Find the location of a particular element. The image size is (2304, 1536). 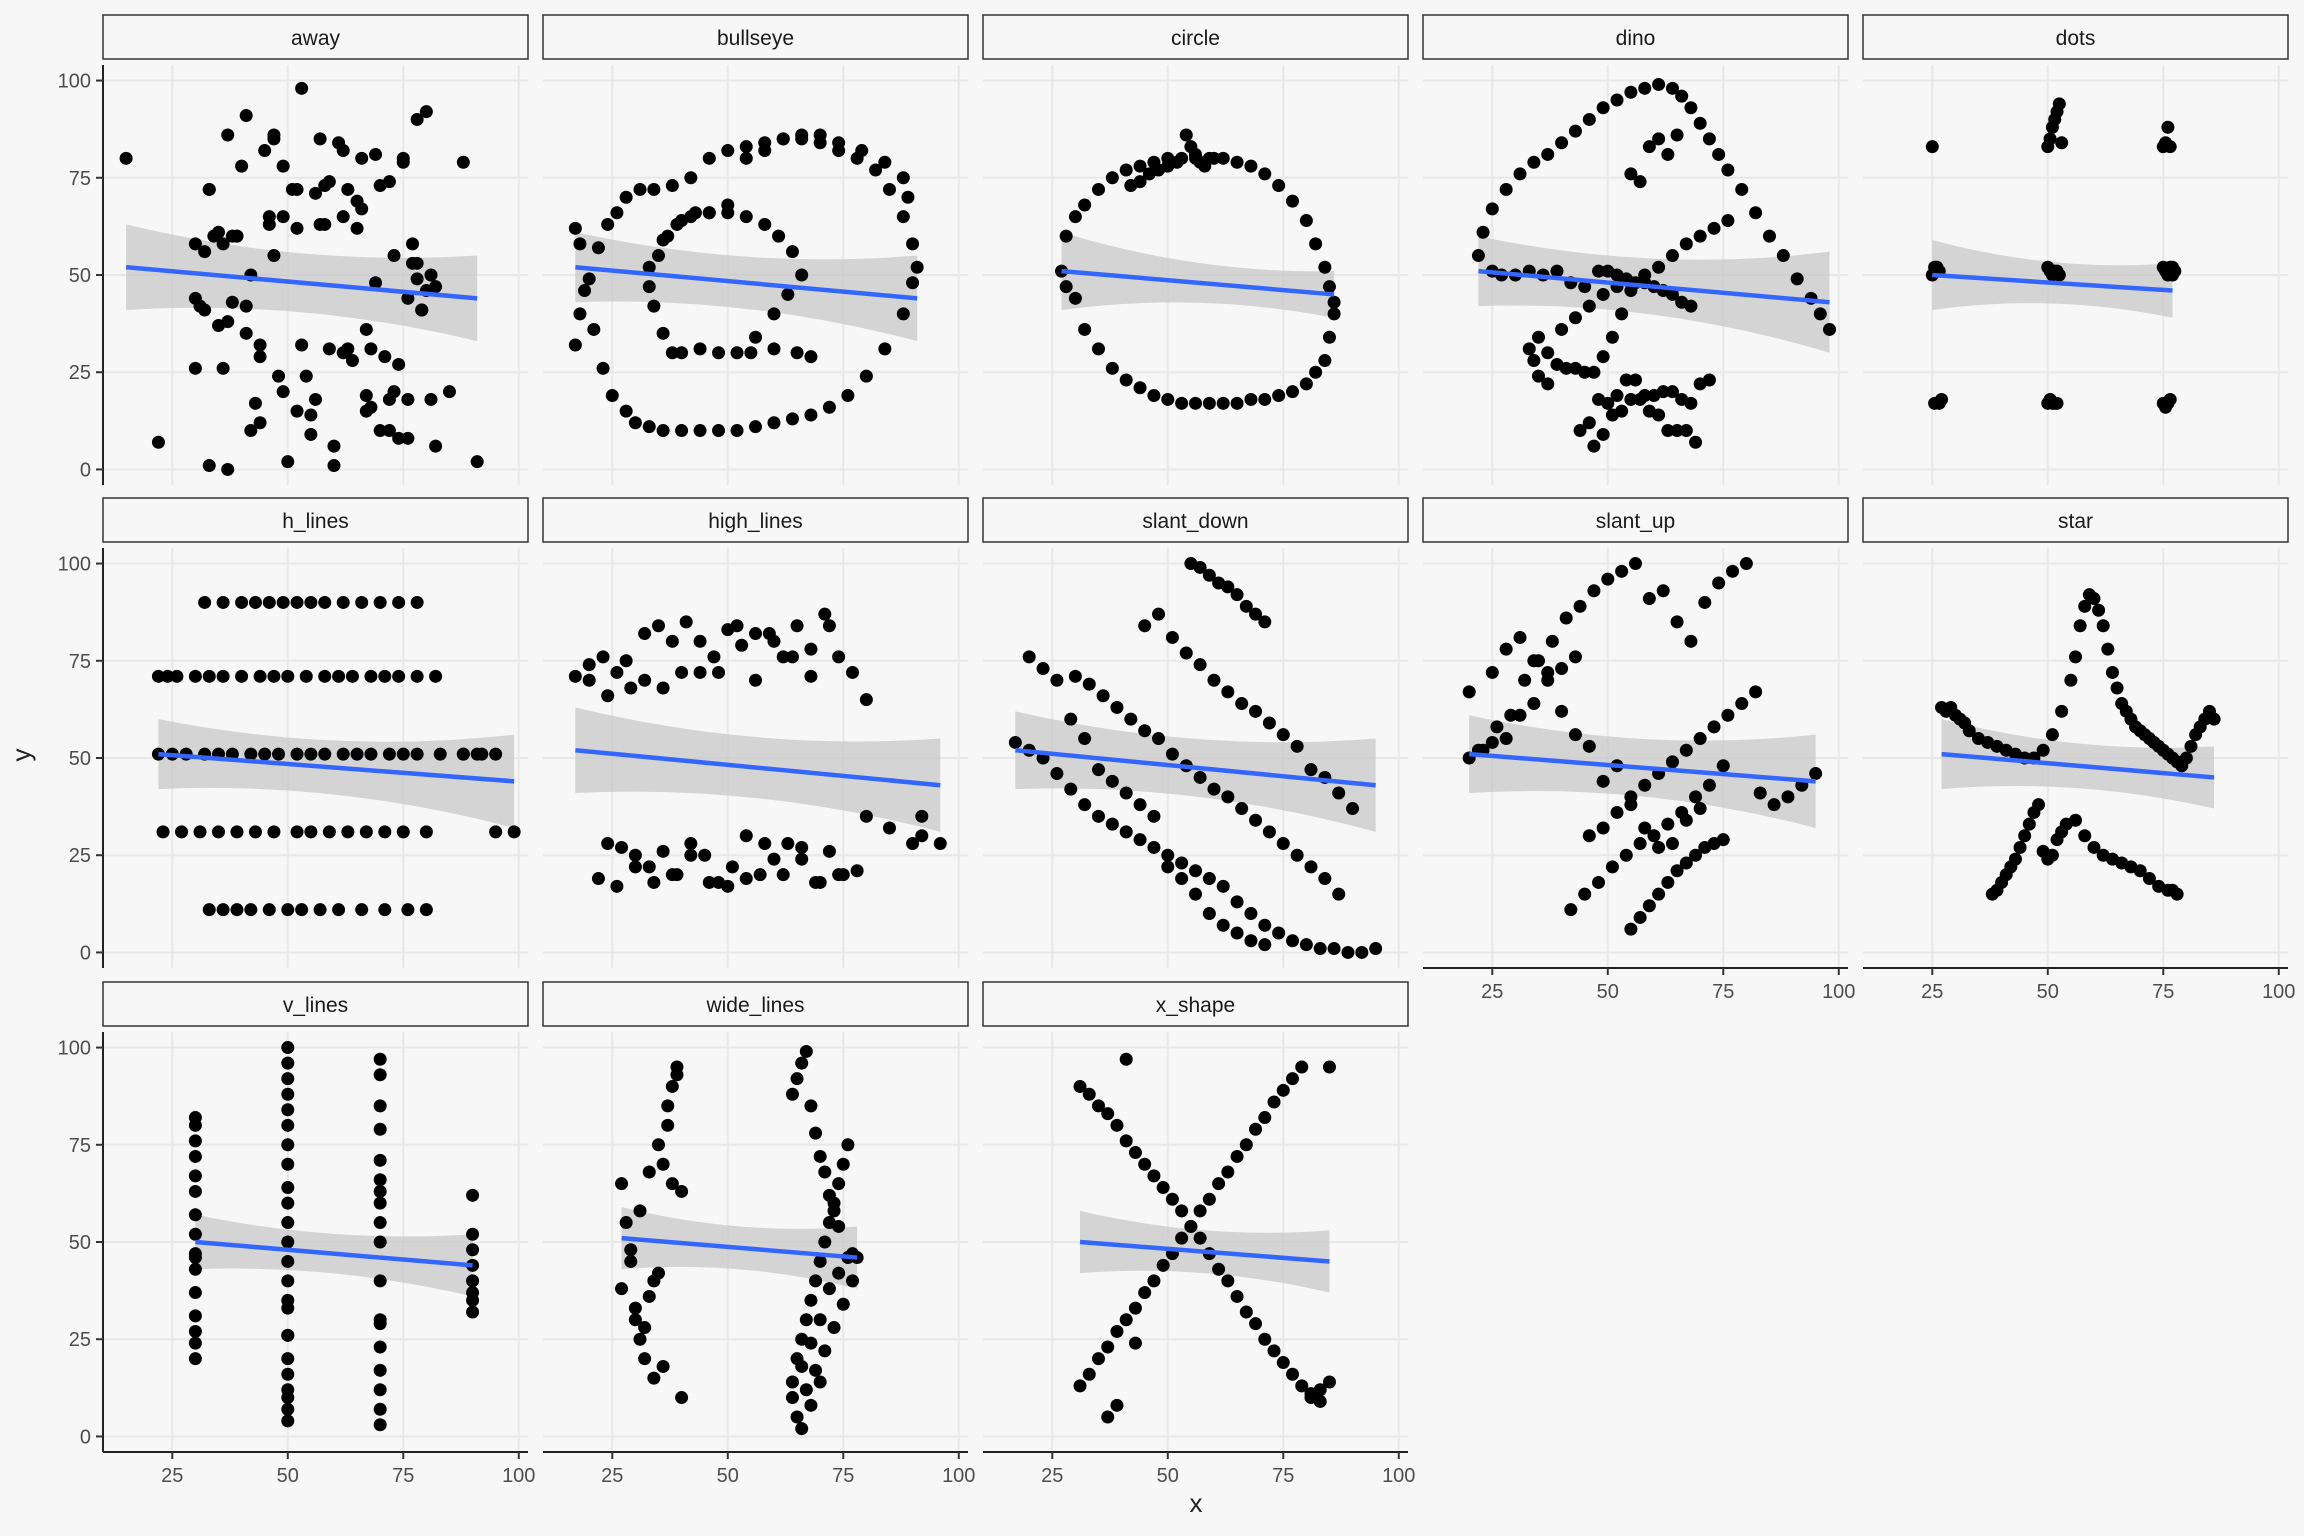

panel-title: bullseye is located at coordinates (755, 38).